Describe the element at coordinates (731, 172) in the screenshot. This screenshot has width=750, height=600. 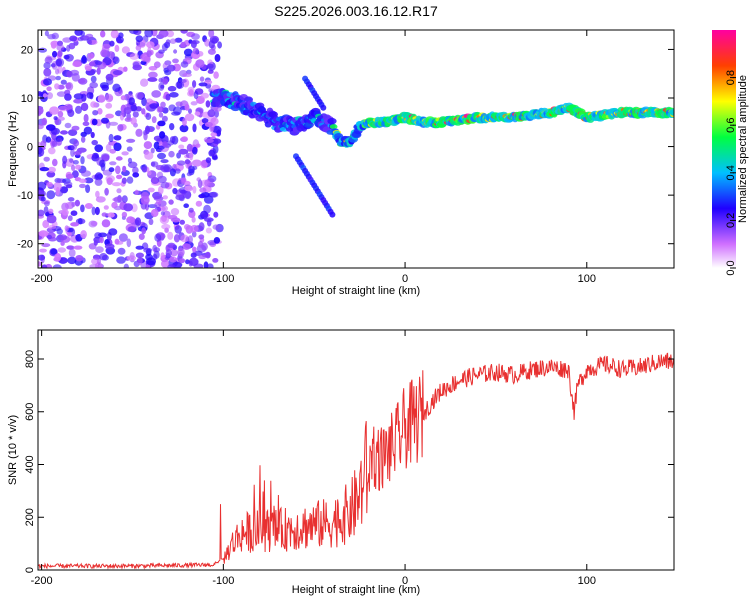
I see `colorbar-tick-label: 0.4` at that location.